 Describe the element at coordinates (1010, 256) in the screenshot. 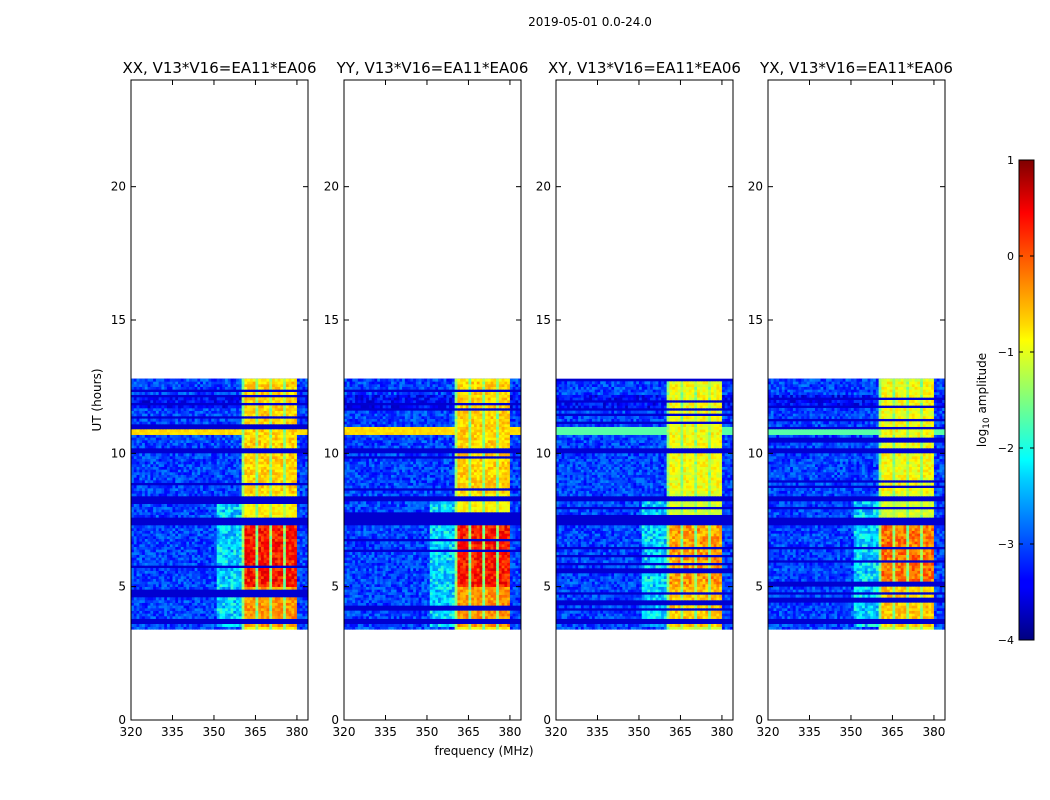

I see `colorbar-tick-label: 0` at that location.